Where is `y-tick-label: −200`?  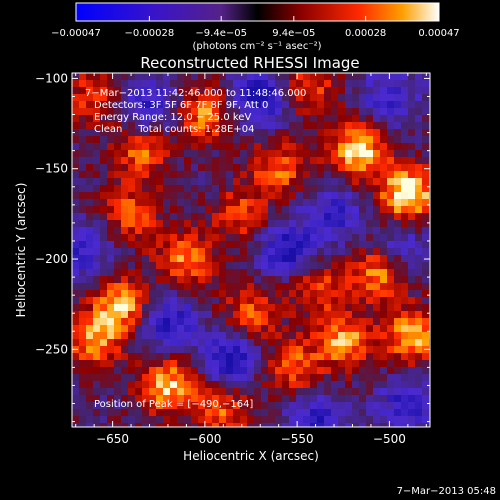 y-tick-label: −200 is located at coordinates (51, 259).